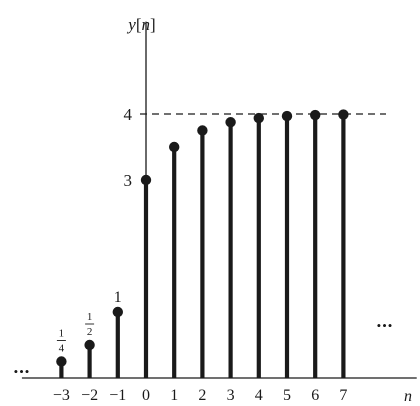  Describe the element at coordinates (146, 395) in the screenshot. I see `x-tick-label: 0` at that location.